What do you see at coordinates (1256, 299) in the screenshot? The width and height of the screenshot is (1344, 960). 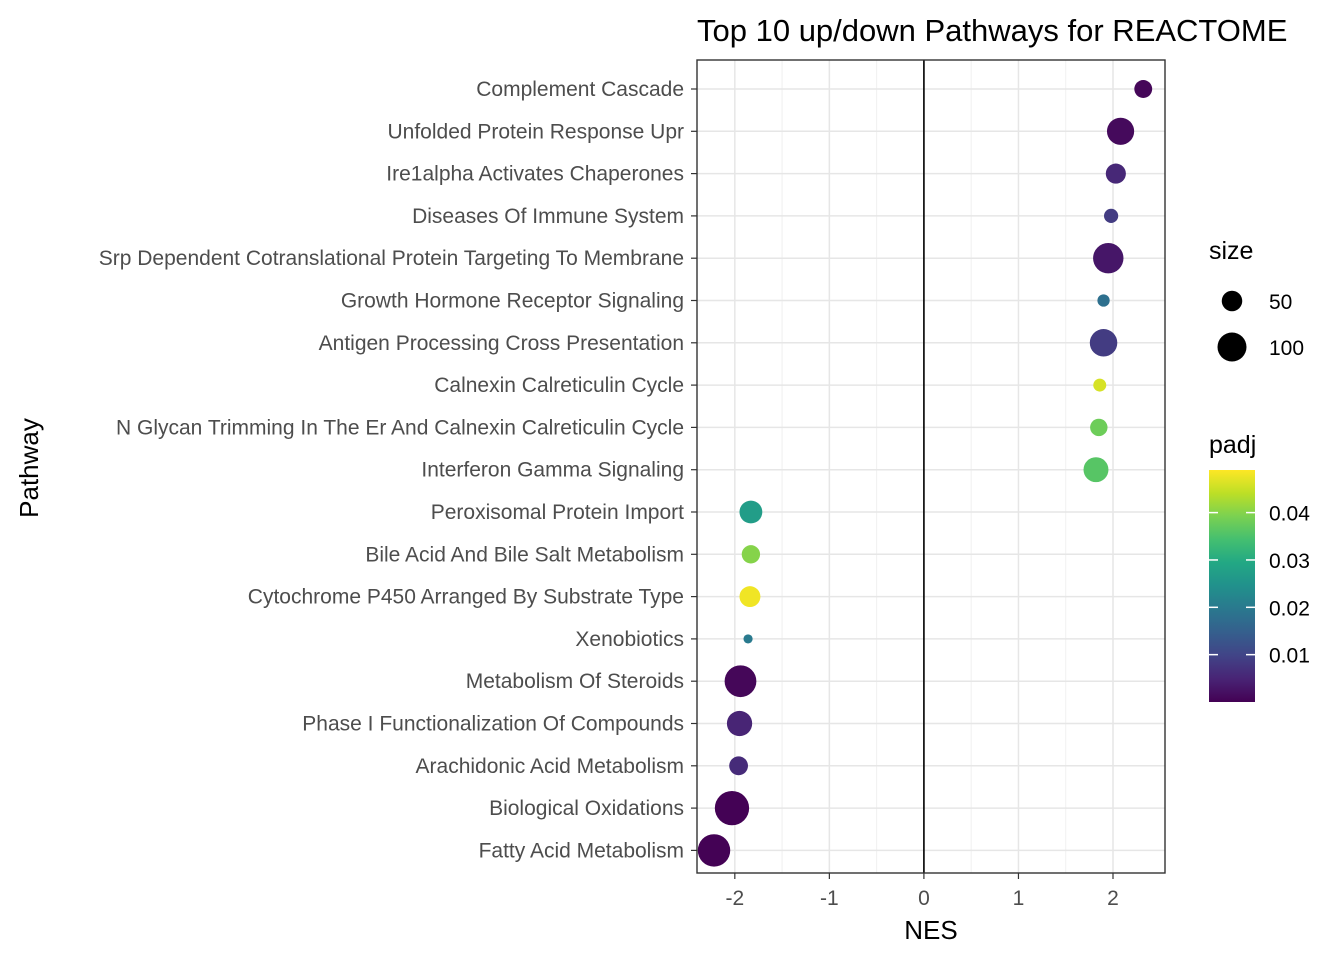 I see `size-legend: size 50 100` at bounding box center [1256, 299].